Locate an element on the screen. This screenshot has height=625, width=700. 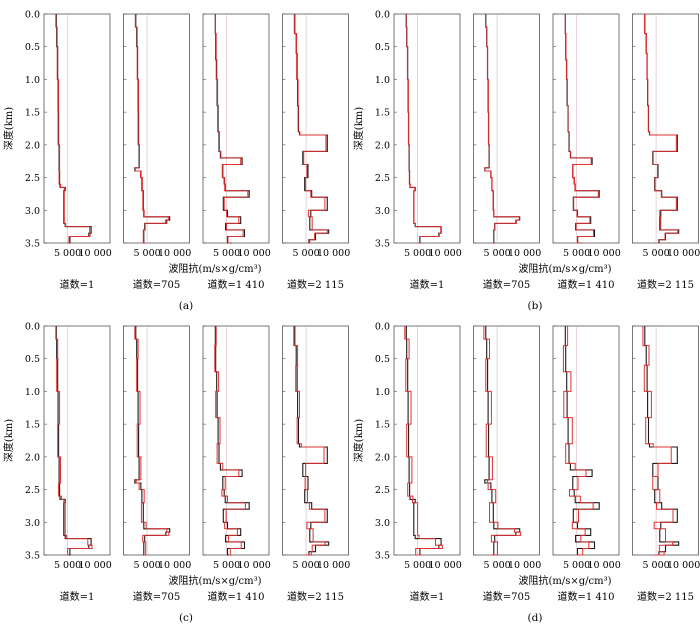
panel-label: (a) is located at coordinates (186, 306).